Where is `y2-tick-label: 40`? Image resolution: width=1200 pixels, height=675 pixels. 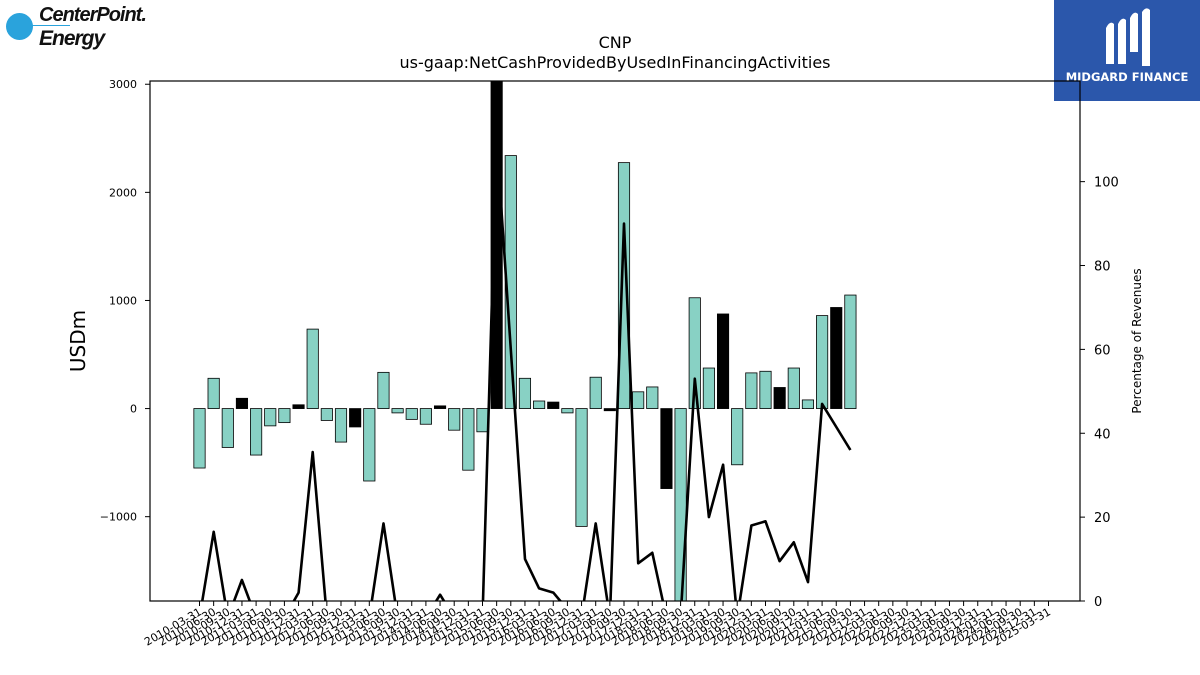 y2-tick-label: 40 is located at coordinates (1102, 434).